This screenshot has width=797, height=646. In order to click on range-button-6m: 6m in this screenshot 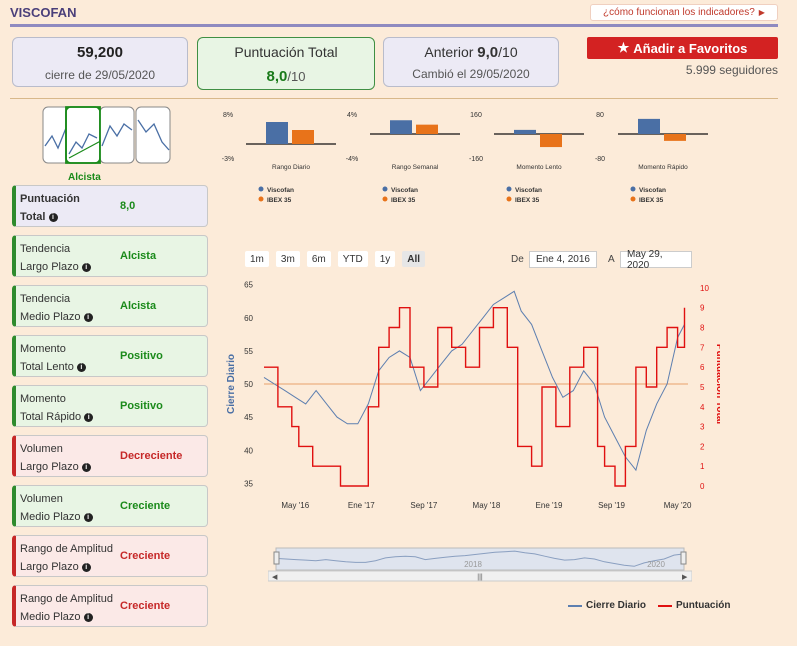, I will do `click(318, 259)`.